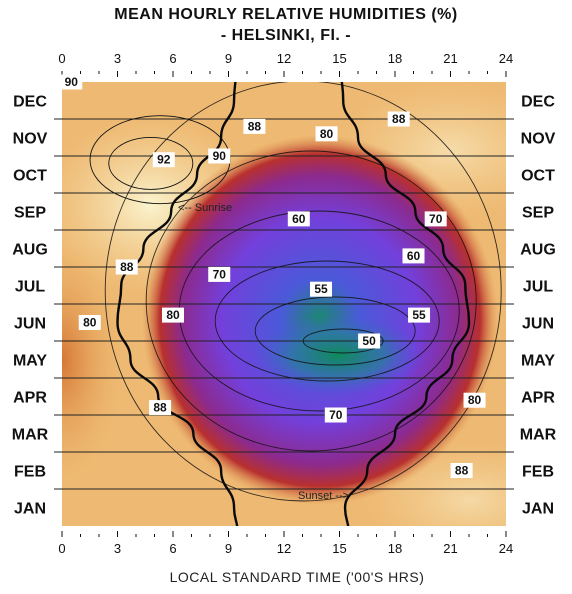 This screenshot has width=572, height=594. I want to click on month-label-left: FEB, so click(30, 472).